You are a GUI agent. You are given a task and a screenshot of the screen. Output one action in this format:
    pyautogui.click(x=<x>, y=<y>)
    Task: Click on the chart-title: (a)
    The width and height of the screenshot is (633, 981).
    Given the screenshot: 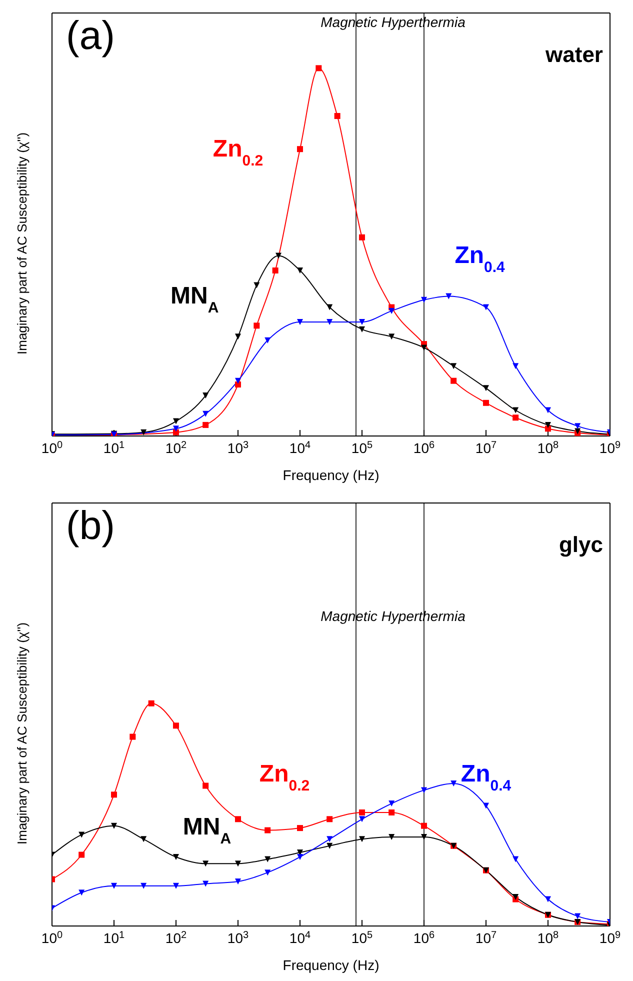 What is the action you would take?
    pyautogui.click(x=90, y=36)
    